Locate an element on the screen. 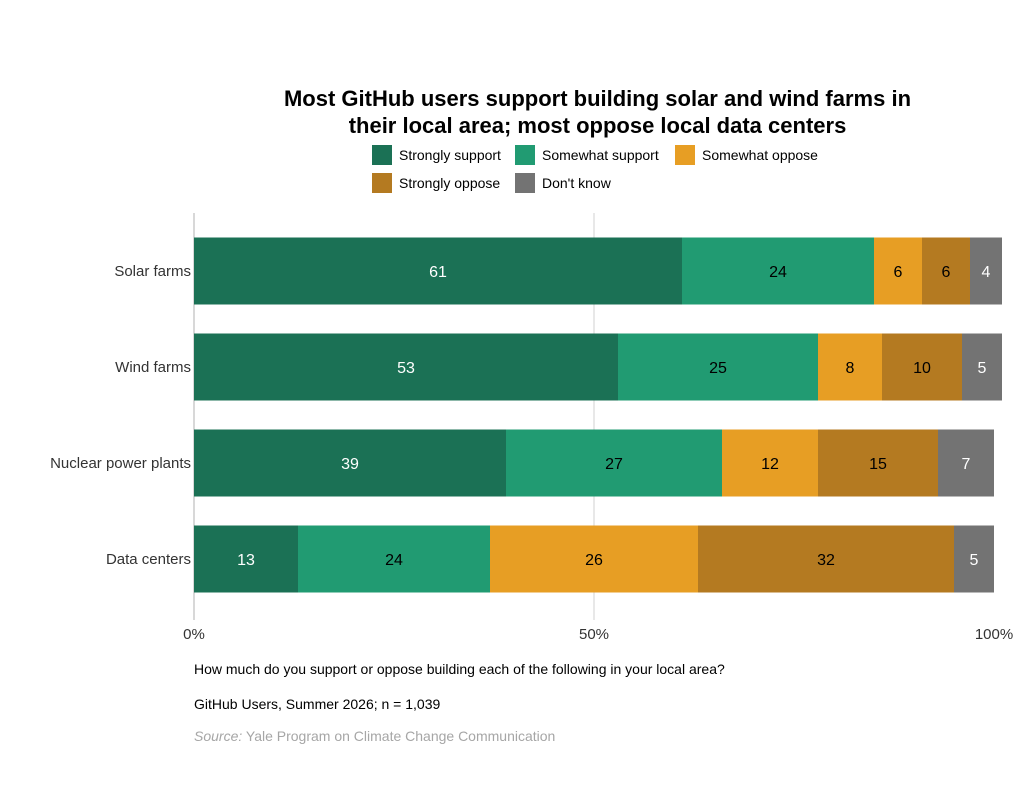 The width and height of the screenshot is (1024, 801). bar-solar-farms-don-t-know is located at coordinates (986, 271).